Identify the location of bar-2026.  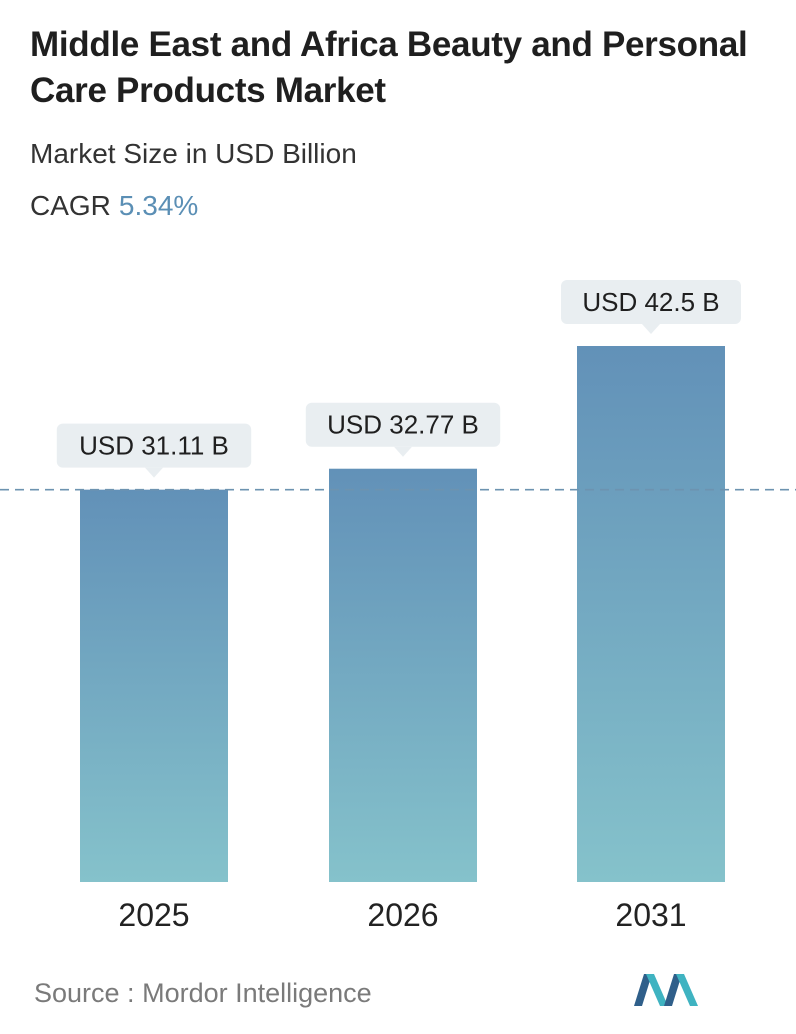
(403, 675).